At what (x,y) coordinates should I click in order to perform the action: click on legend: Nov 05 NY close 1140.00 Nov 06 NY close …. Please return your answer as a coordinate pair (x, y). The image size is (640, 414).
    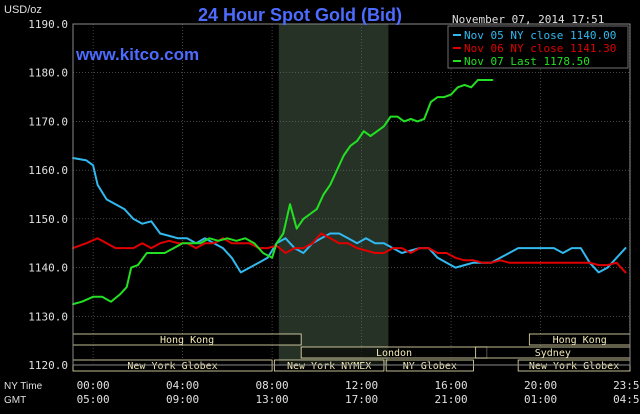
    Looking at the image, I should click on (538, 47).